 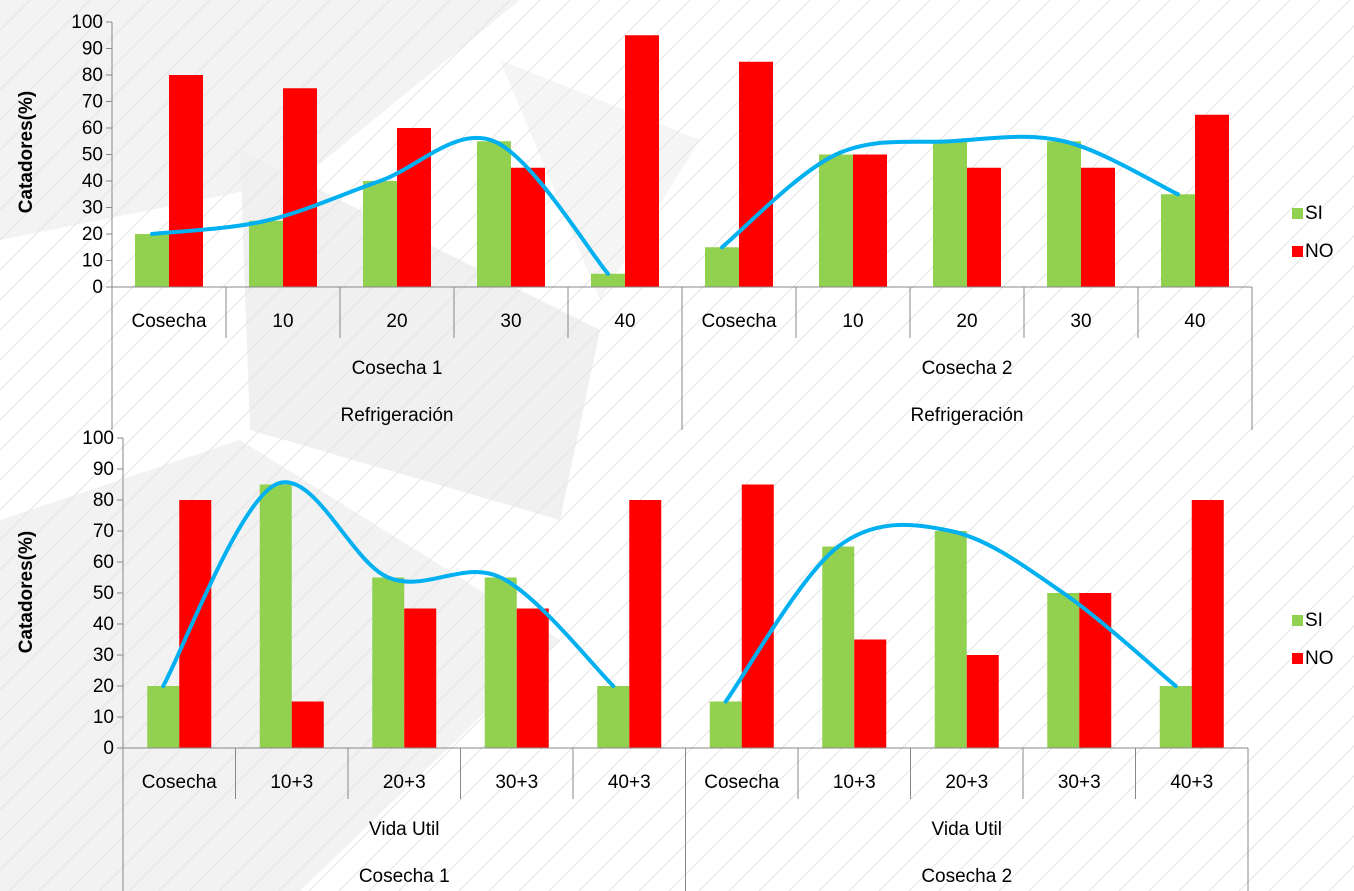 What do you see at coordinates (103, 500) in the screenshot?
I see `y-tick-label: 80` at bounding box center [103, 500].